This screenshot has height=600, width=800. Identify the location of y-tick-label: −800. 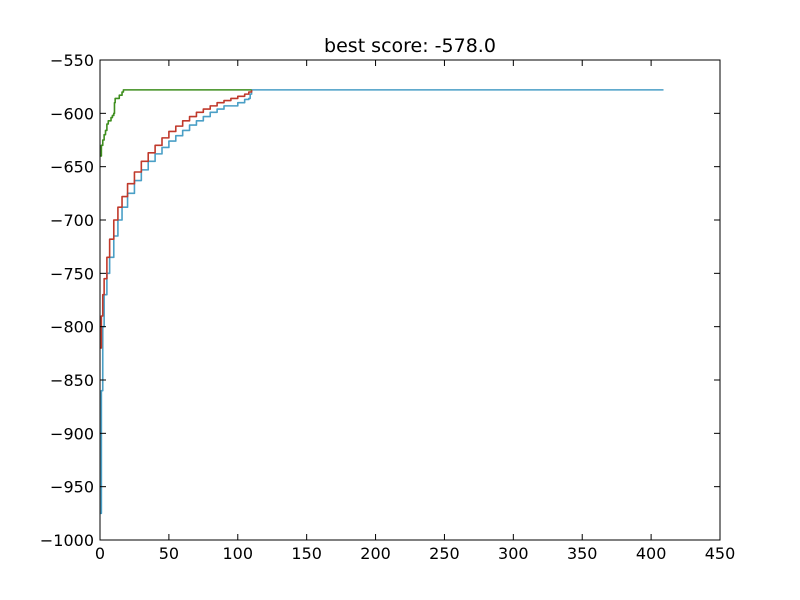
(72, 327).